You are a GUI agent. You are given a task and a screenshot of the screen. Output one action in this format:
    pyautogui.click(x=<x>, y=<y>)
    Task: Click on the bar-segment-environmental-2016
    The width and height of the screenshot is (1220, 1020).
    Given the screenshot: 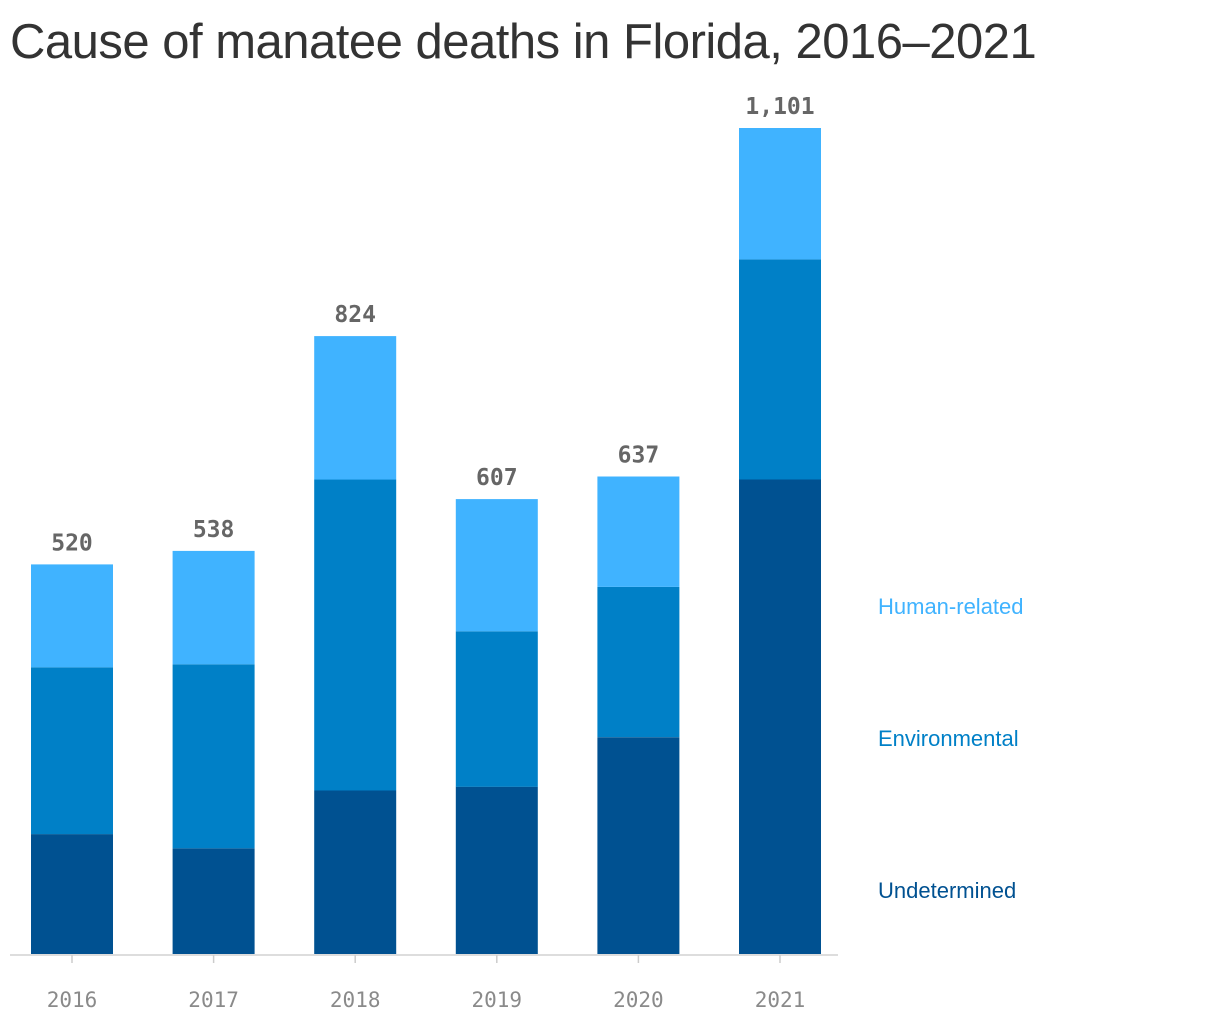 What is the action you would take?
    pyautogui.click(x=72, y=751)
    